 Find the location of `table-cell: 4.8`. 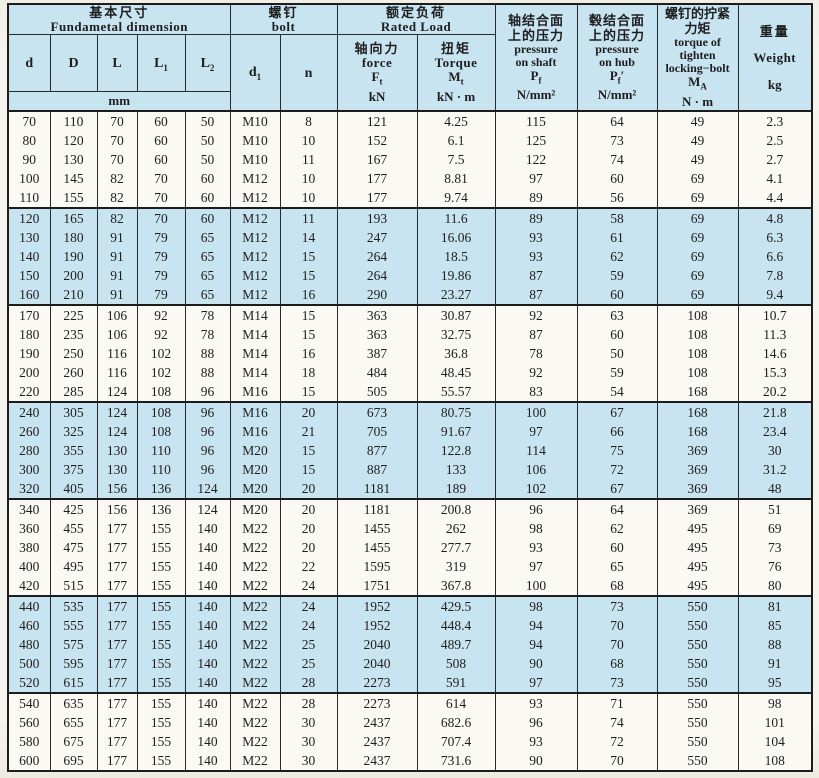

table-cell: 4.8 is located at coordinates (775, 217).